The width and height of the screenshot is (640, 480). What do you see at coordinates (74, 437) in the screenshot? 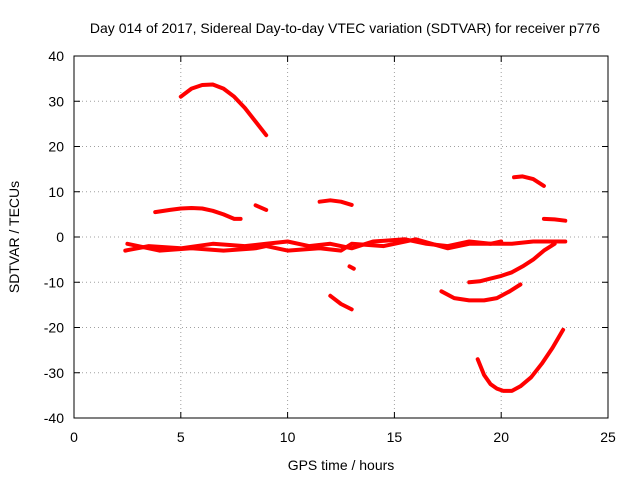
I see `x-tick-label: 0` at bounding box center [74, 437].